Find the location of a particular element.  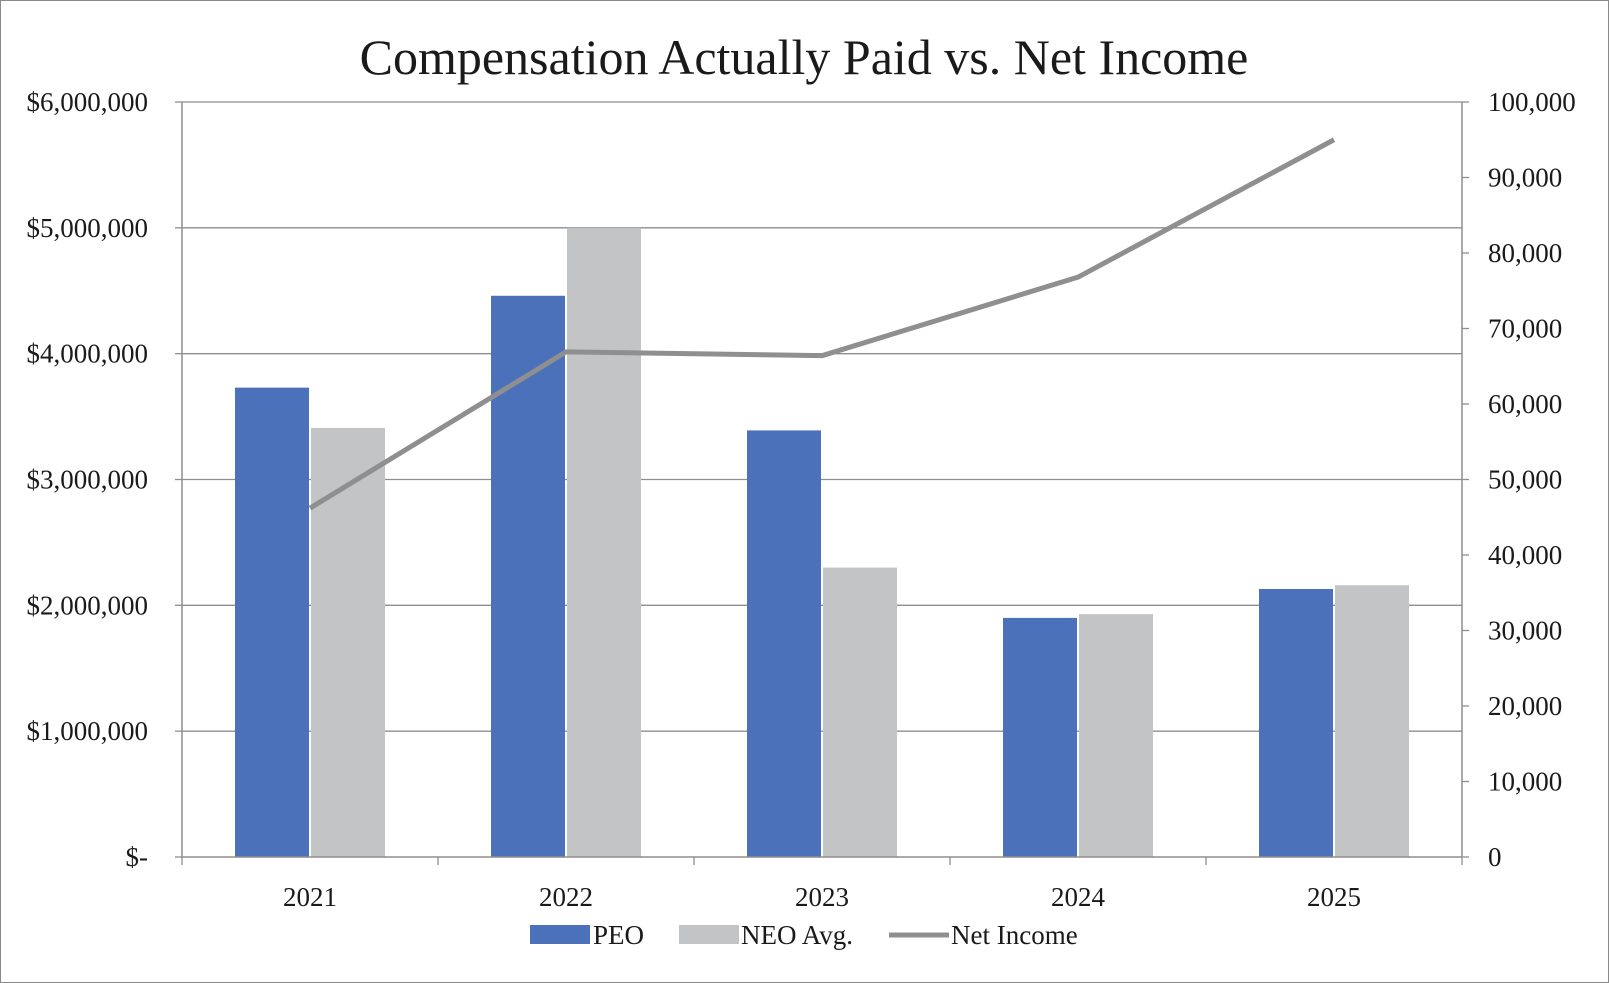

bar-neo-avg-2021 is located at coordinates (348, 642).